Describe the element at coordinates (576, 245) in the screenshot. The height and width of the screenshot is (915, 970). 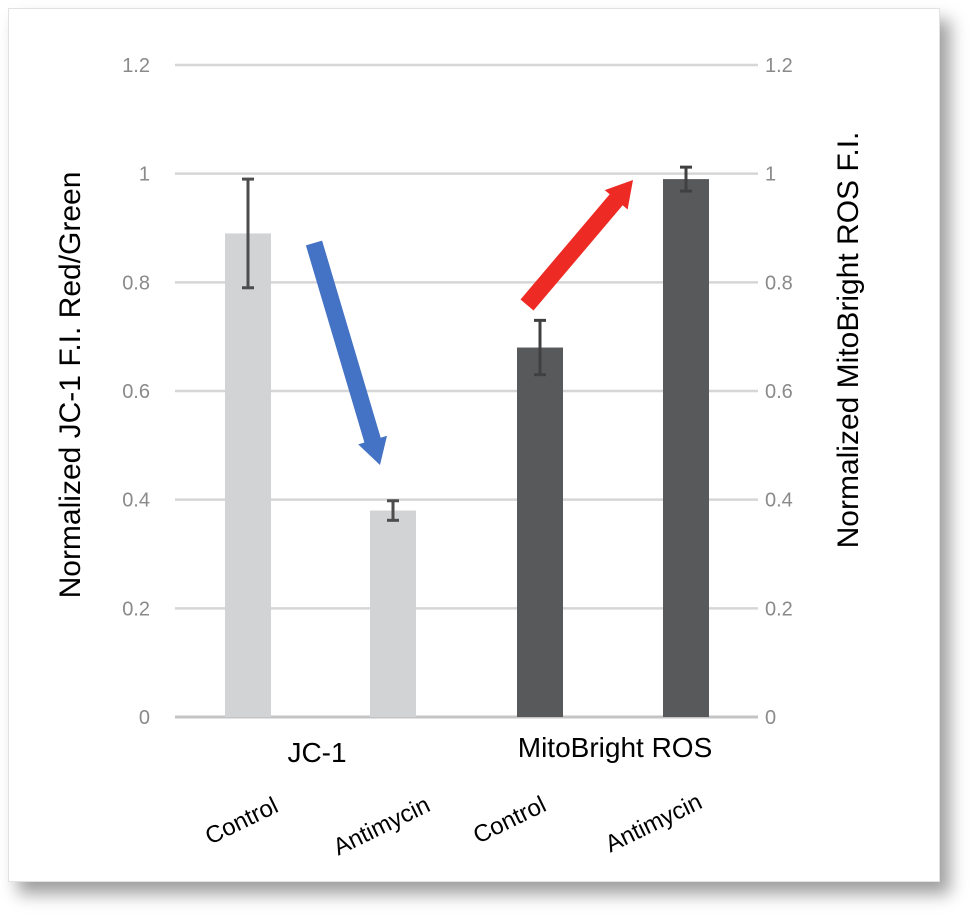
I see `red-up-arrow` at that location.